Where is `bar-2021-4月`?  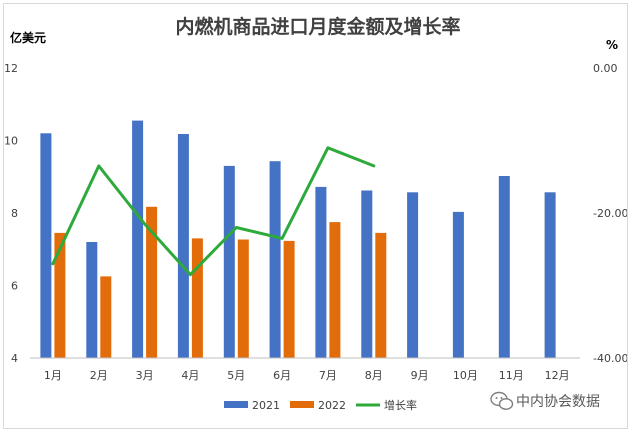 bar-2021-4月 is located at coordinates (183, 246).